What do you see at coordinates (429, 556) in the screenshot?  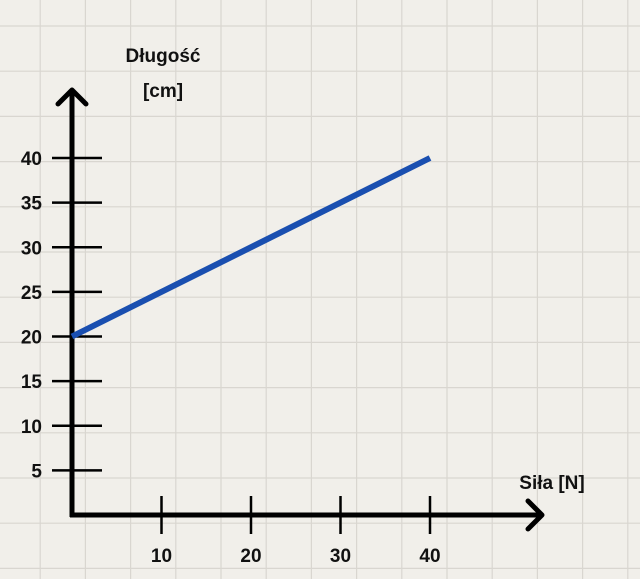 I see `x-tick-label: 40` at bounding box center [429, 556].